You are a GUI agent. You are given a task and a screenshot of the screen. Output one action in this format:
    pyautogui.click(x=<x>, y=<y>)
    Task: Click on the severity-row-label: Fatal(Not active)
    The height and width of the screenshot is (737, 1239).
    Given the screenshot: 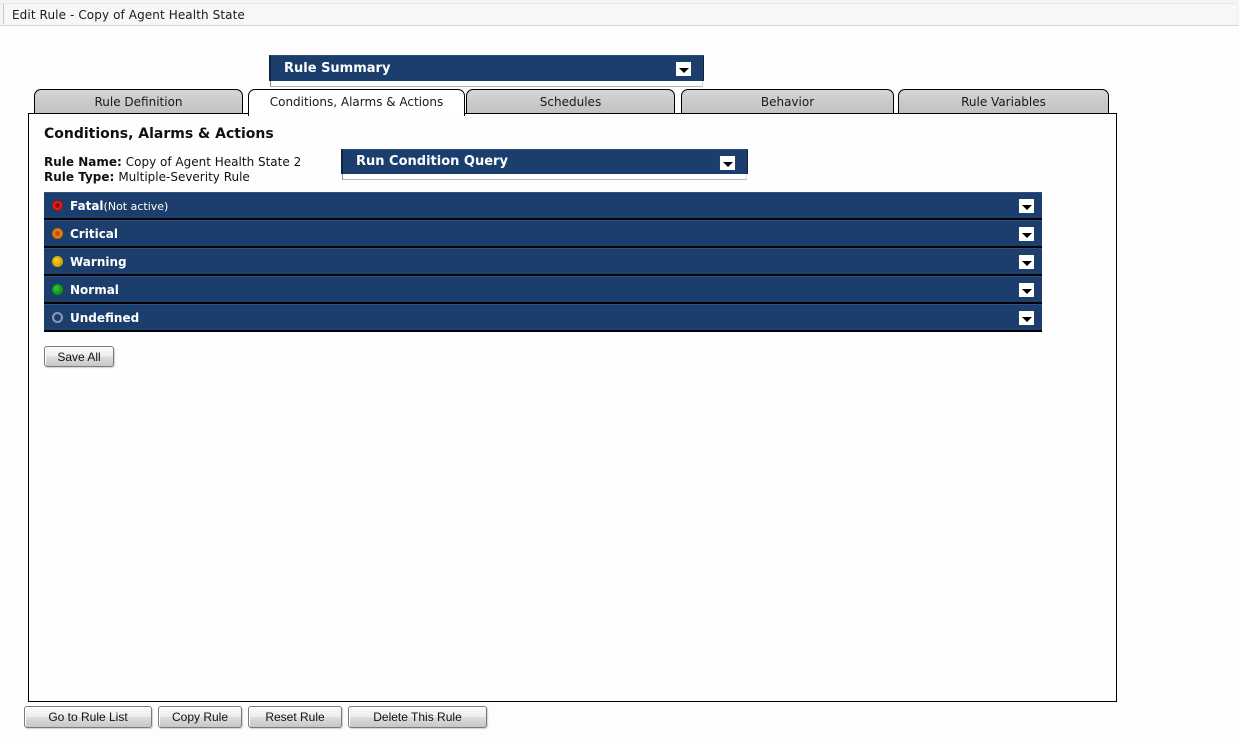 What is the action you would take?
    pyautogui.click(x=119, y=206)
    